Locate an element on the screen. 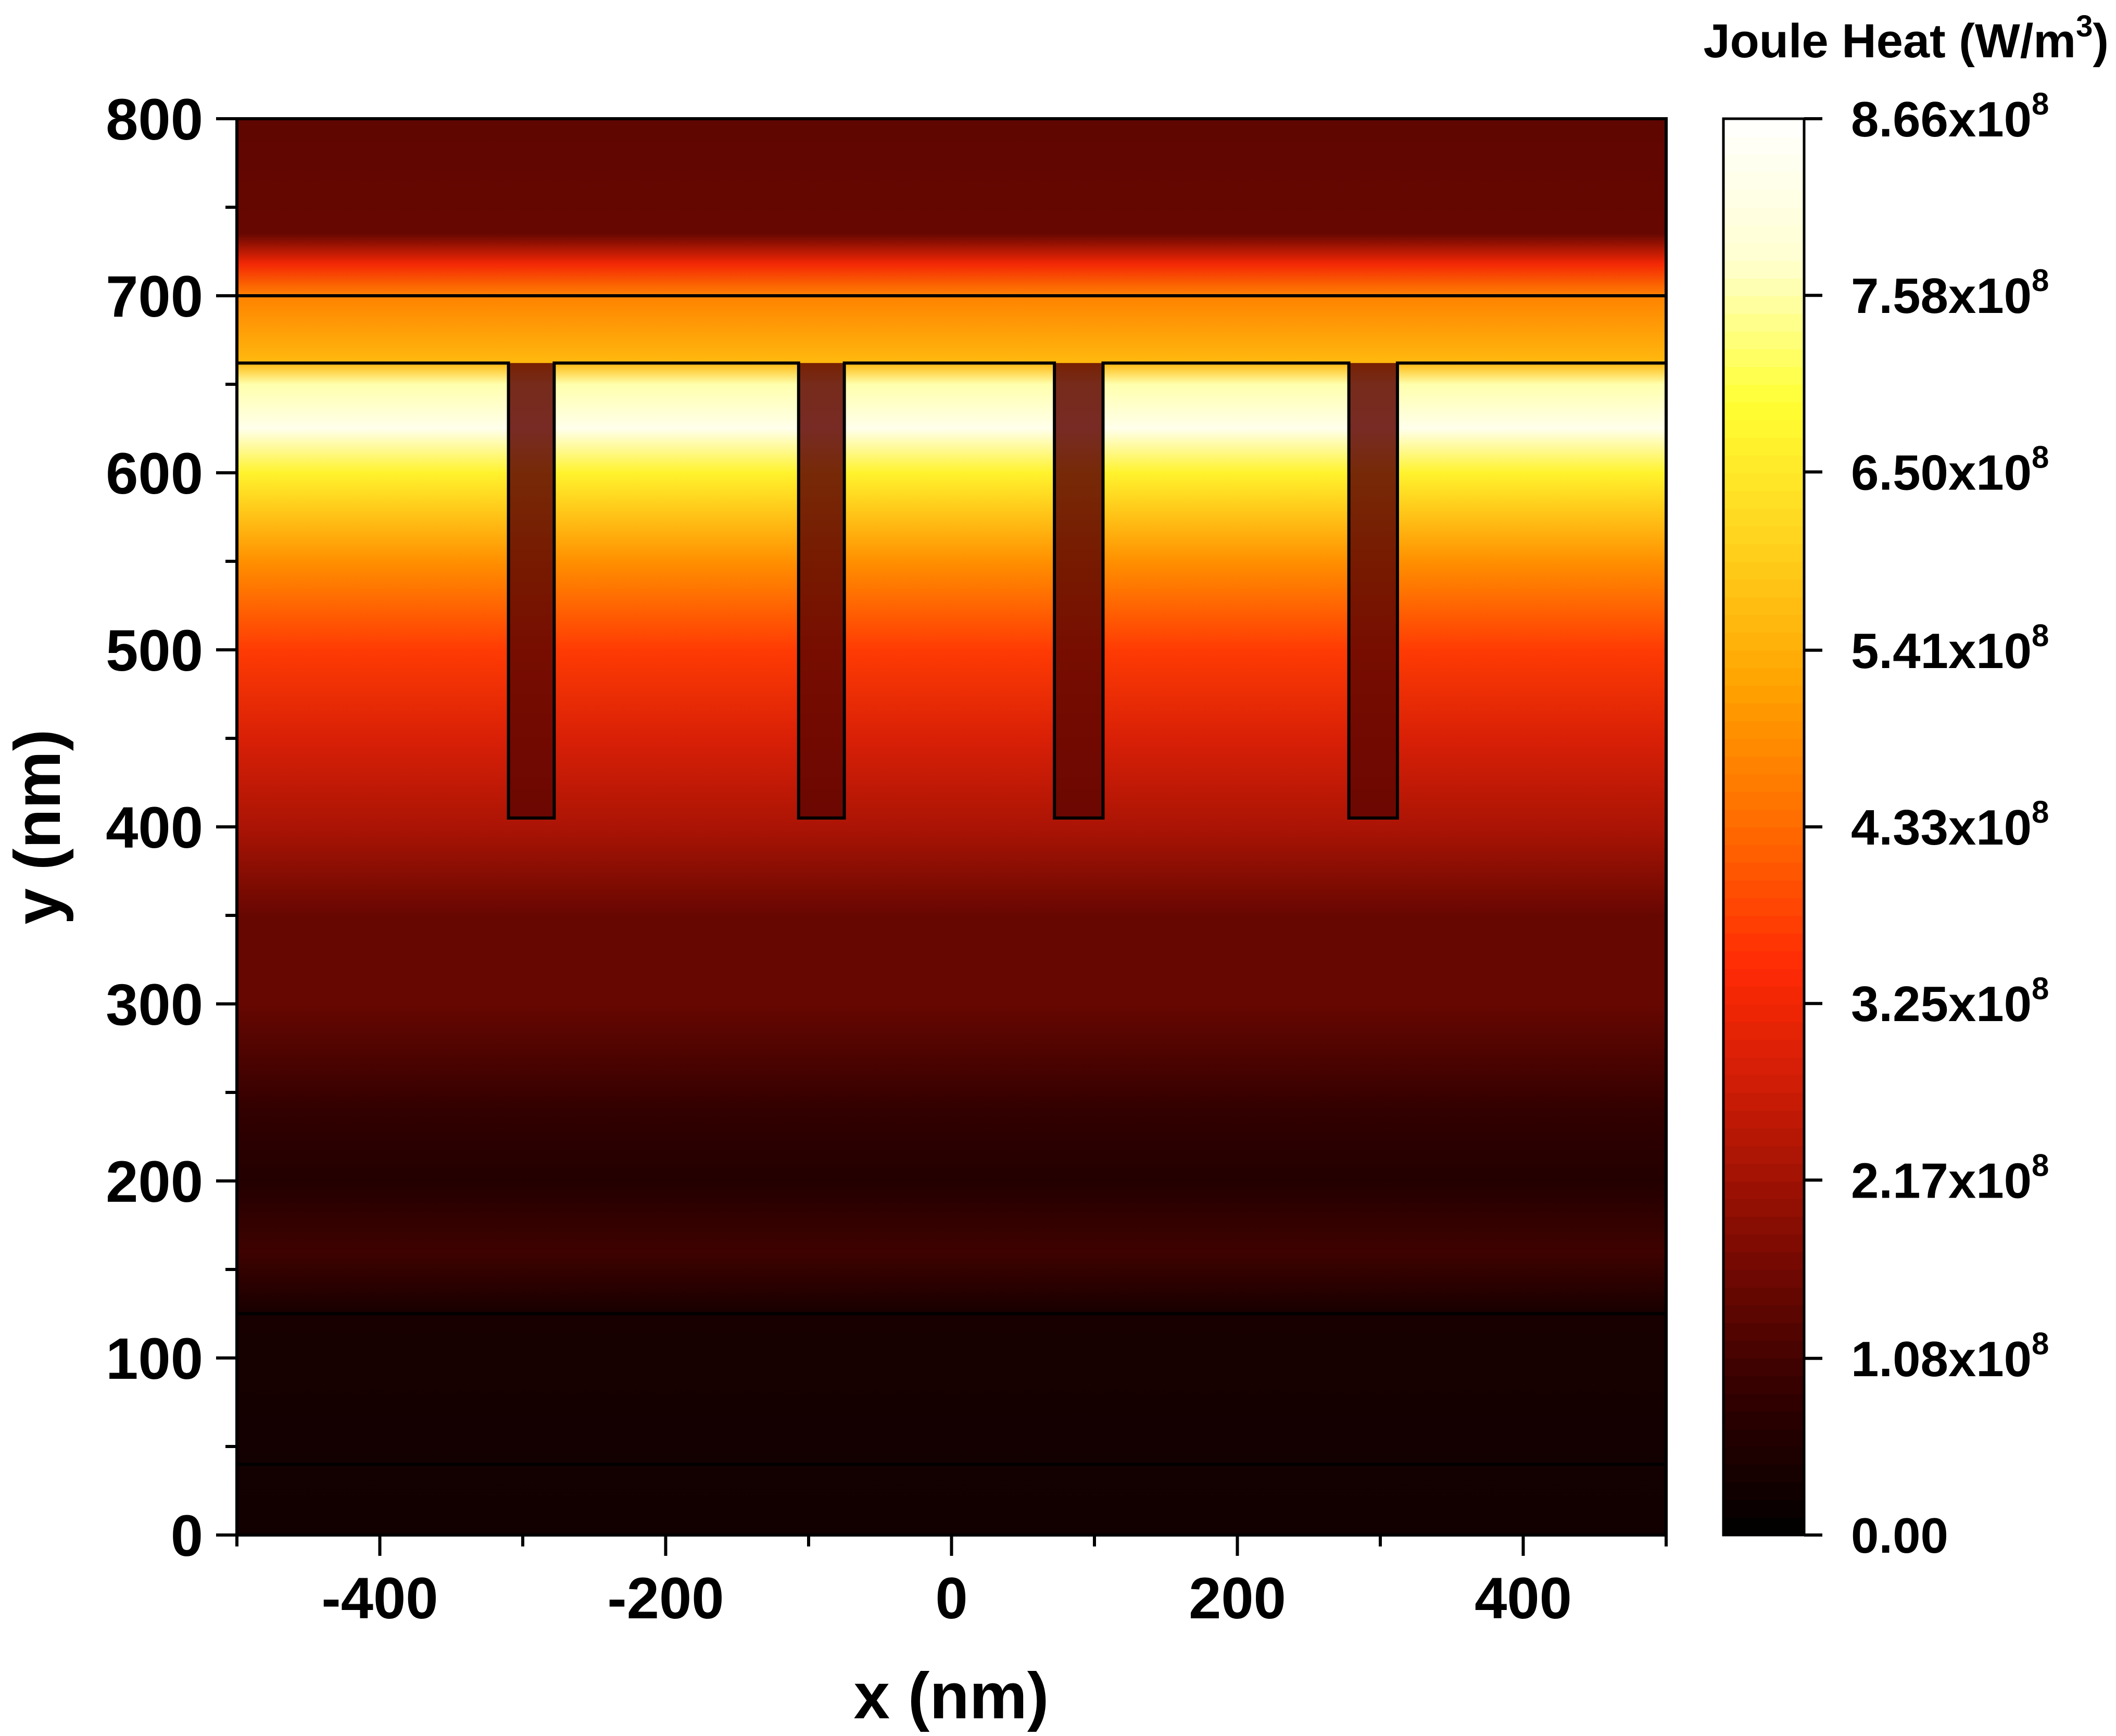  x-tick-label: 400 is located at coordinates (1523, 1598).